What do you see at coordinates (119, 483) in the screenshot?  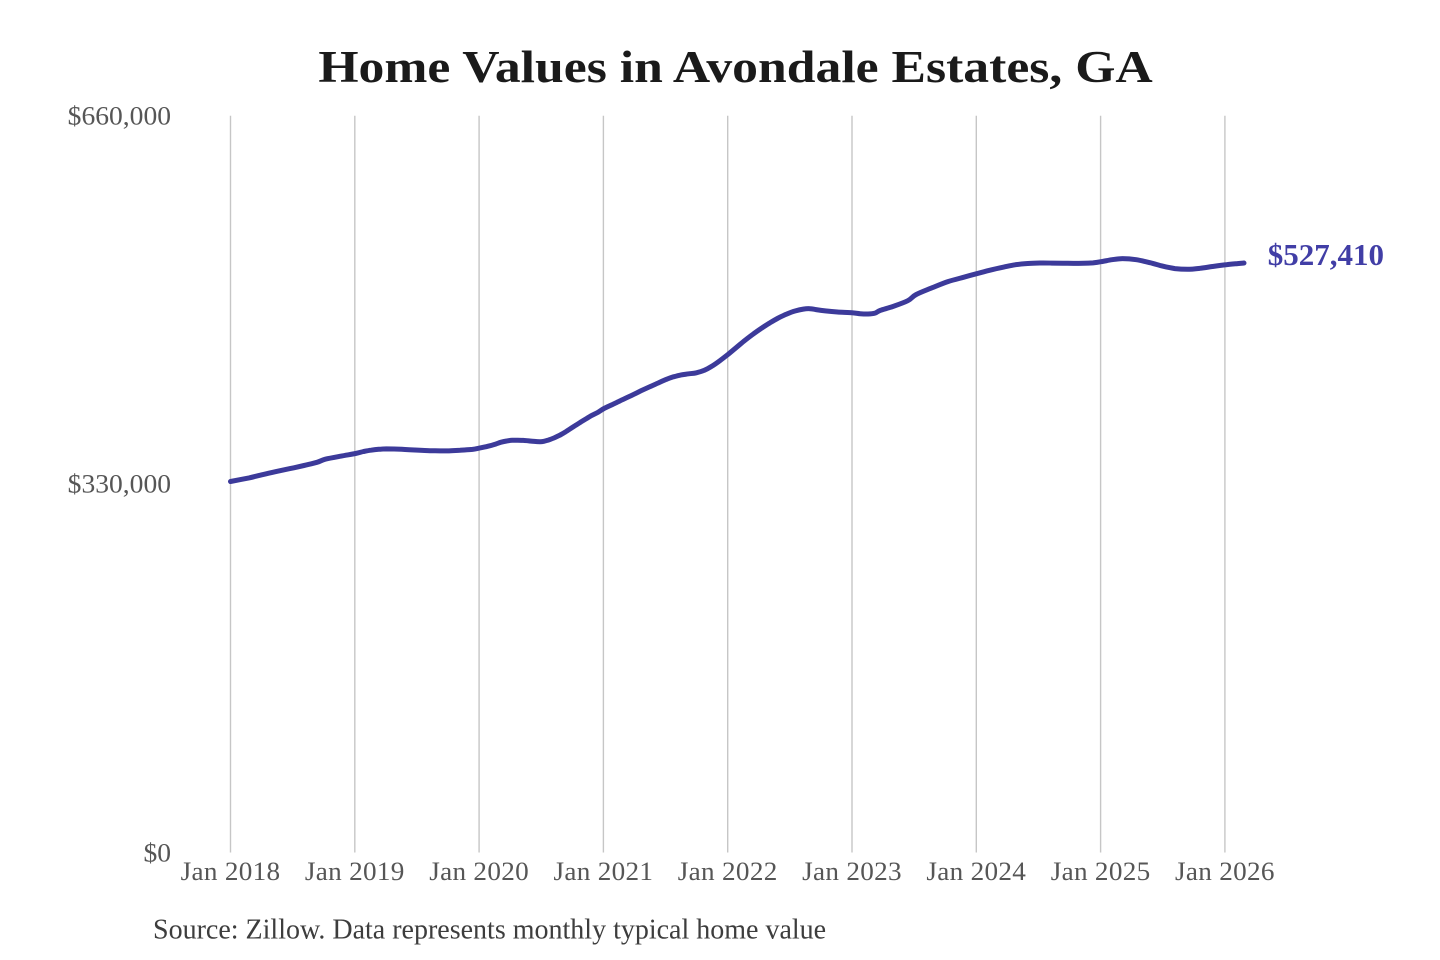 I see `svg-text: $330,000` at bounding box center [119, 483].